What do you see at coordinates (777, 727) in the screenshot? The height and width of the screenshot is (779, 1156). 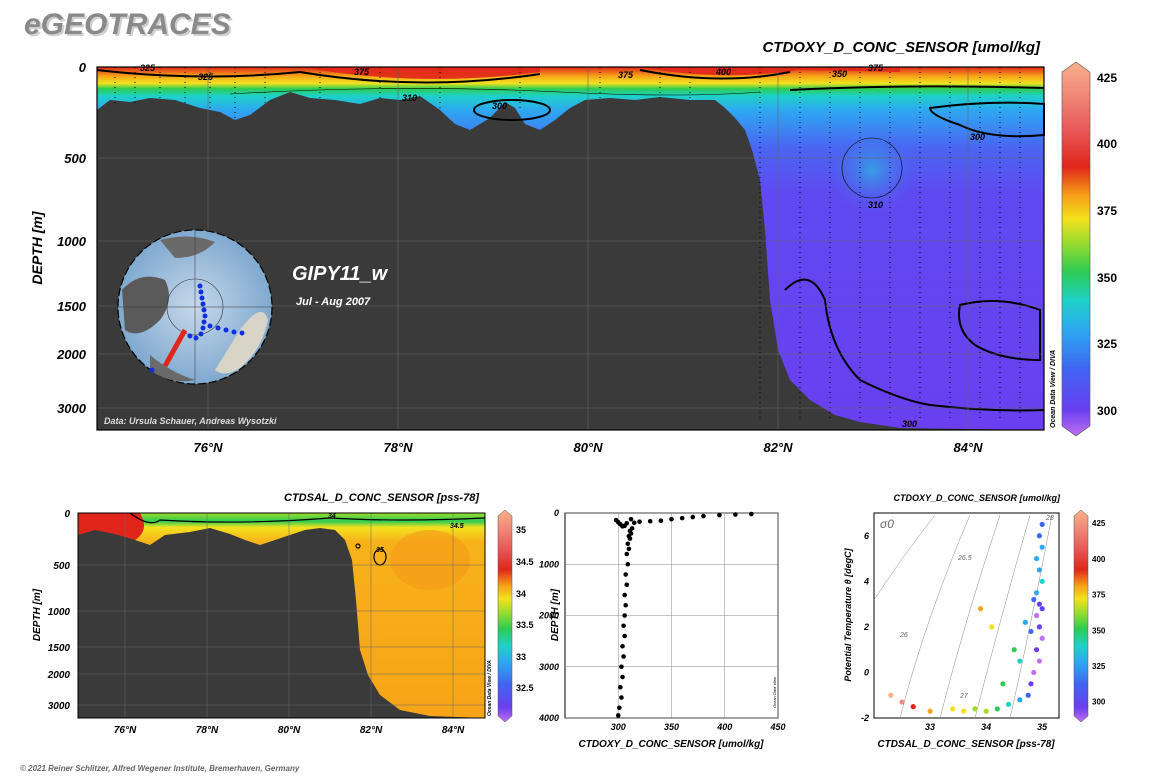 I see `x-tick: 450` at bounding box center [777, 727].